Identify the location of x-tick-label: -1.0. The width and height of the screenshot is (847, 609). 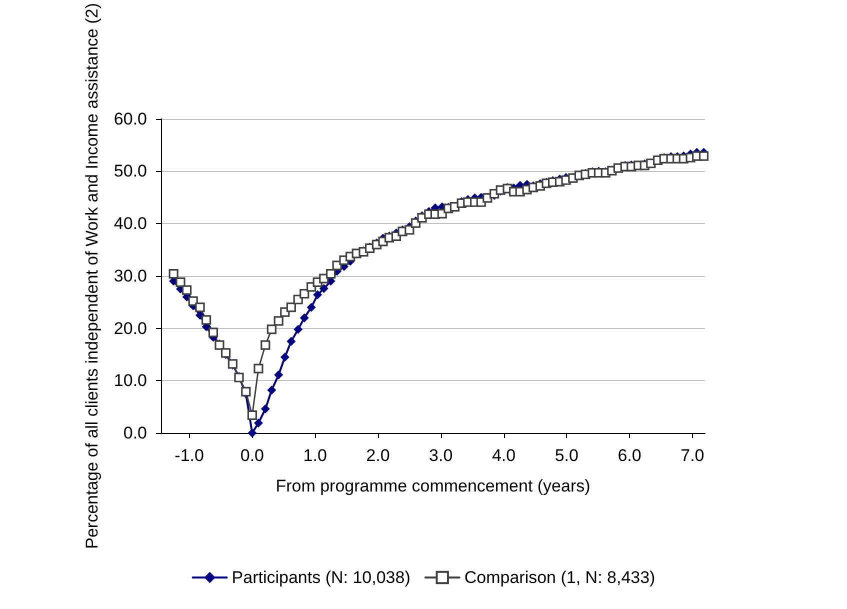
(189, 455).